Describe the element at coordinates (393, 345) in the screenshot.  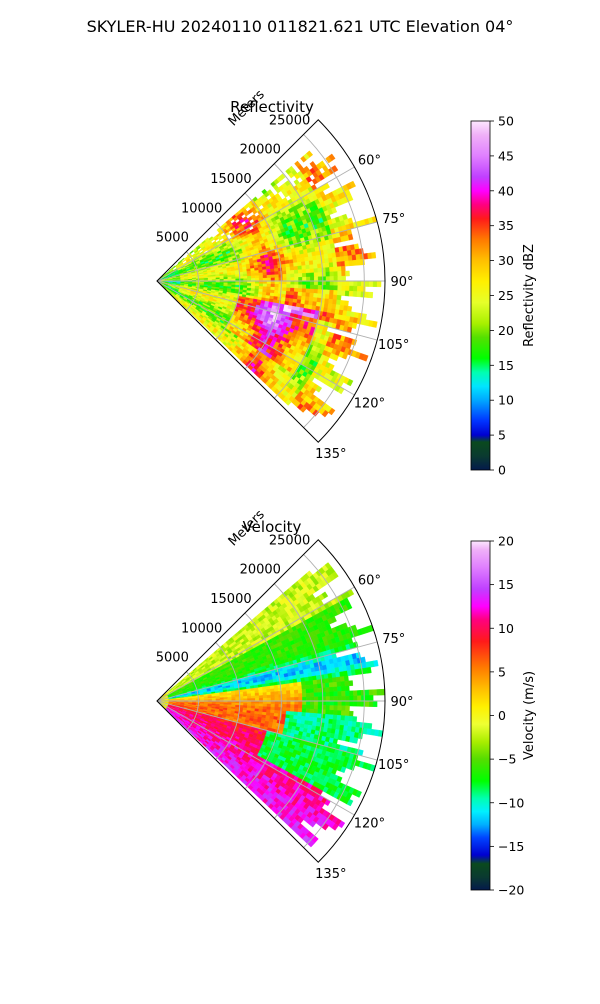
I see `theta-tick-label: 105°` at that location.